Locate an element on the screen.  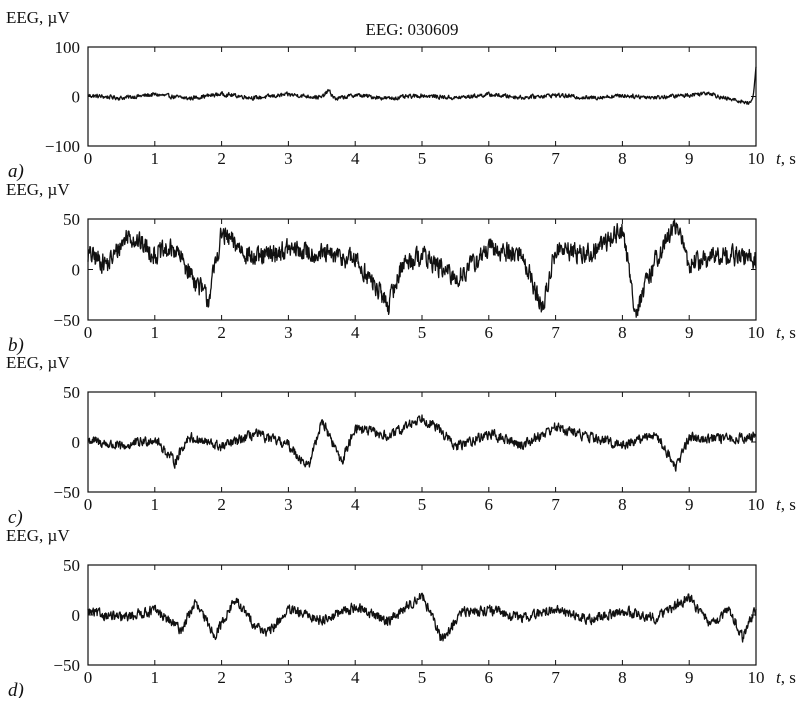
y-tick-label: 100 is located at coordinates (68, 47).